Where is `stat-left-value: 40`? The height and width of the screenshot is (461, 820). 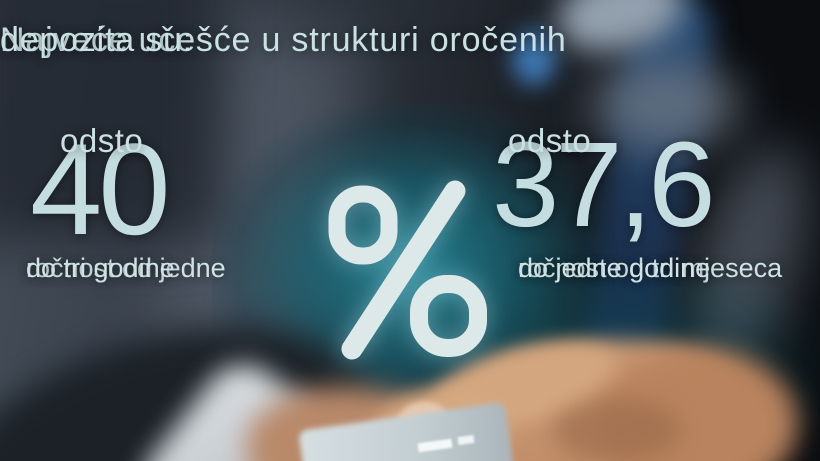 stat-left-value: 40 is located at coordinates (100, 189).